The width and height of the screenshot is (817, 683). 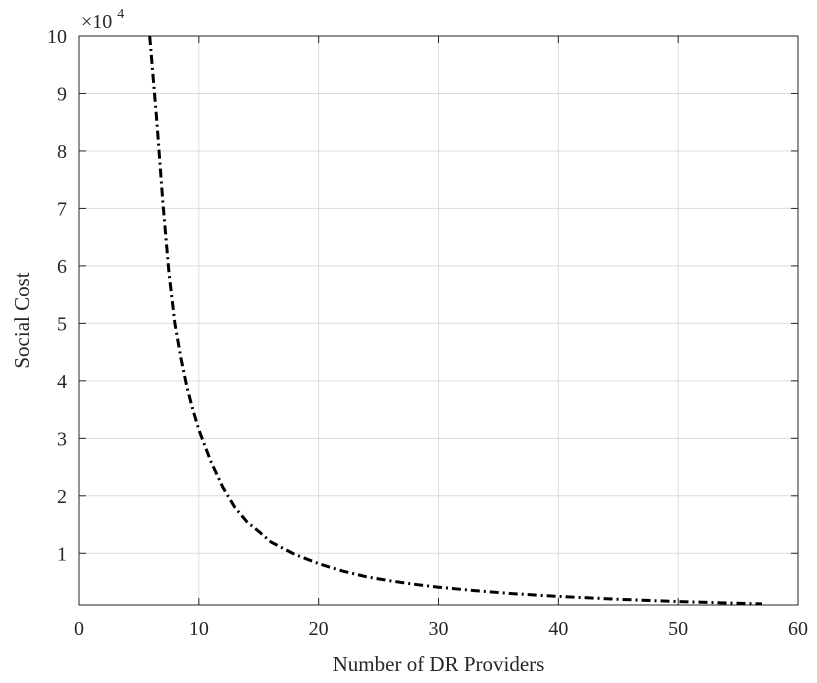 What do you see at coordinates (79, 629) in the screenshot?
I see `x-tick-label: 0` at bounding box center [79, 629].